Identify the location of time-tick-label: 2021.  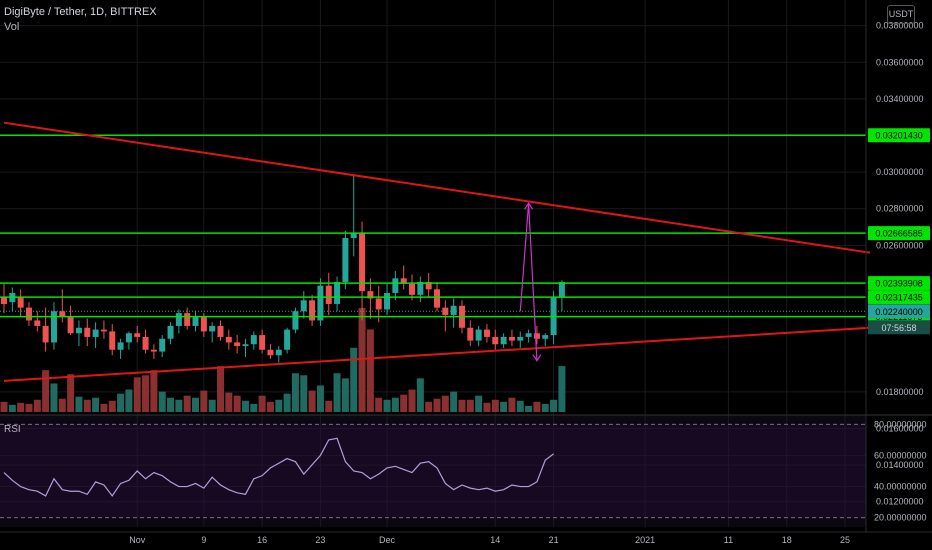
(645, 540).